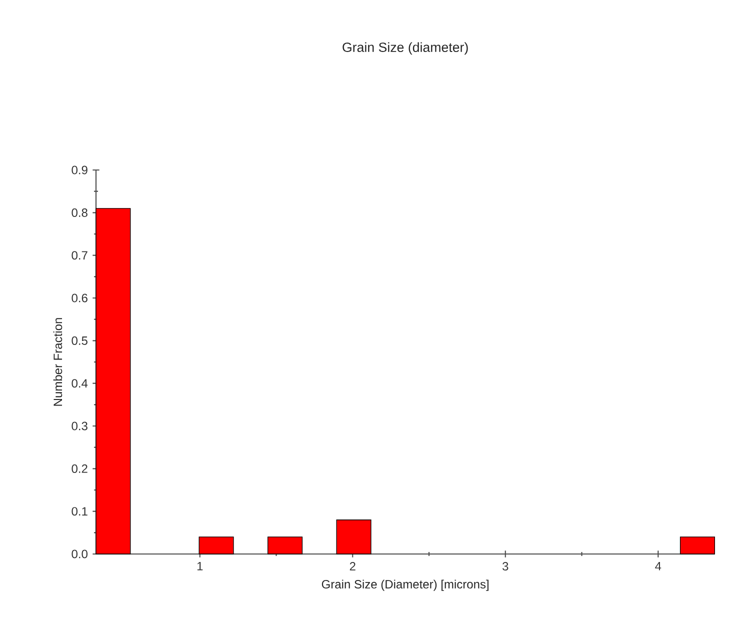 This screenshot has width=729, height=619. What do you see at coordinates (80, 511) in the screenshot?
I see `y-tick-label: 0.1` at bounding box center [80, 511].